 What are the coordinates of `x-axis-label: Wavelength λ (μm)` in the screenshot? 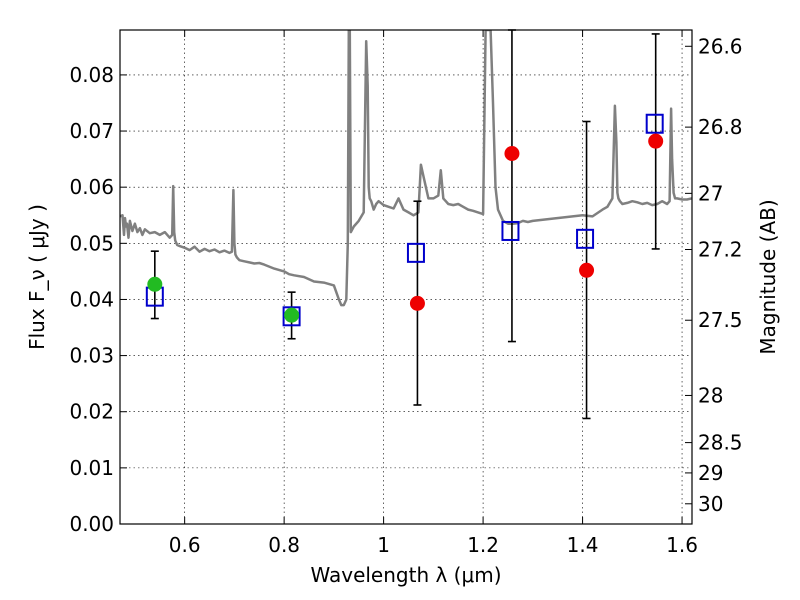 It's located at (405, 575).